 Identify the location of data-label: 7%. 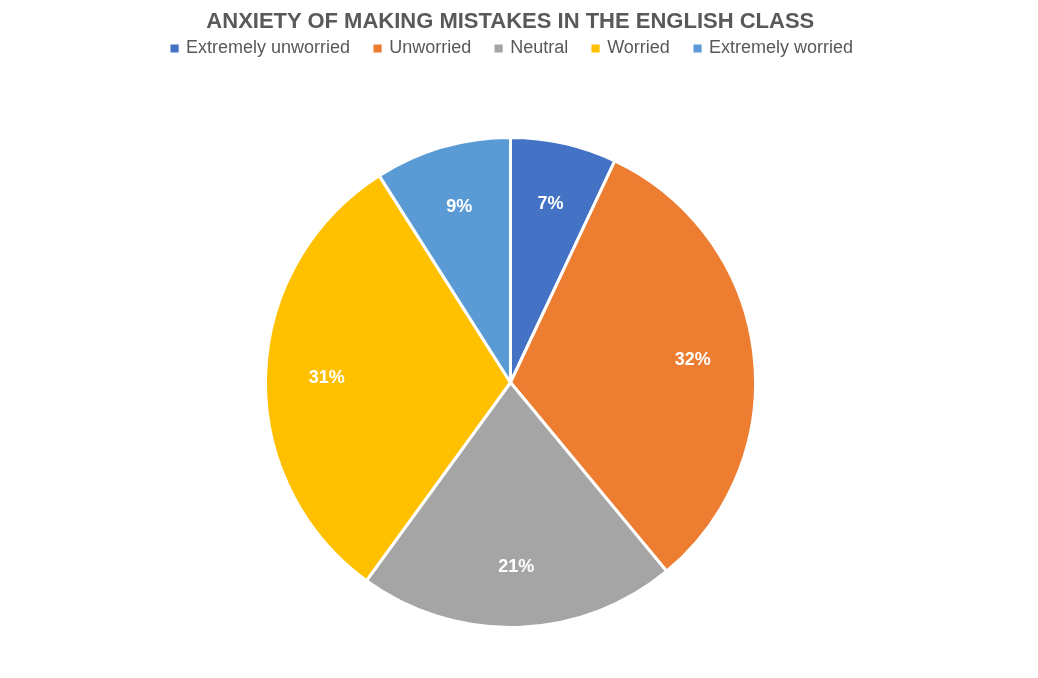
(550, 203).